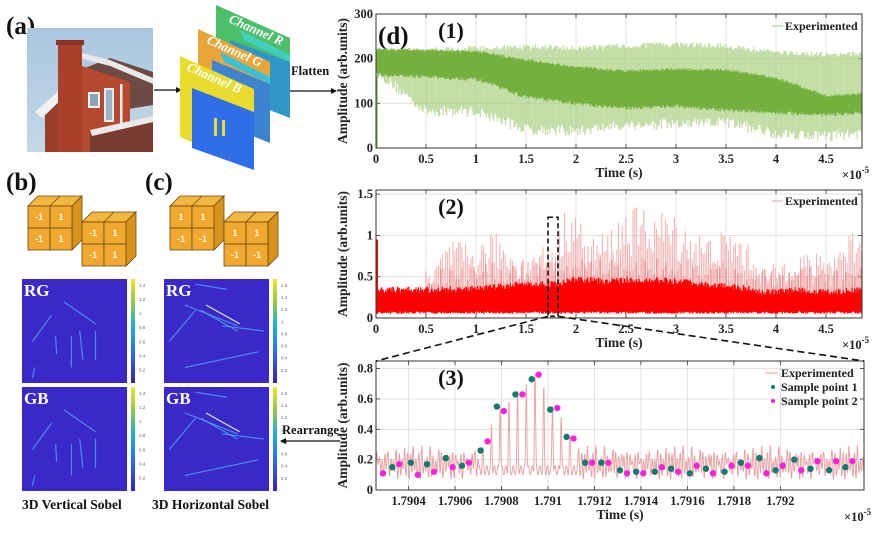 The width and height of the screenshot is (874, 534). Describe the element at coordinates (363, 103) in the screenshot. I see `y-tick-label: 100` at that location.